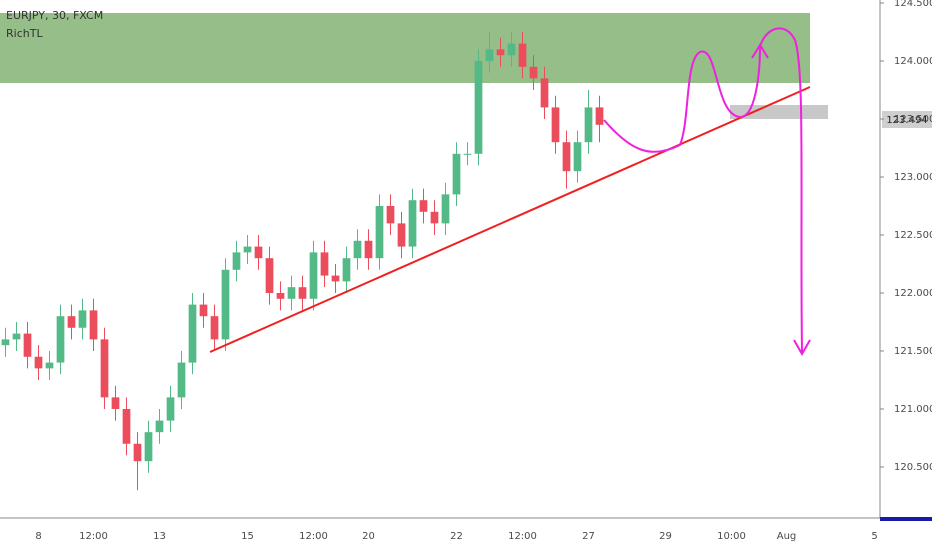 This screenshot has width=932, height=550. Describe the element at coordinates (913, 467) in the screenshot. I see `y-tick-label: 120.500` at that location.